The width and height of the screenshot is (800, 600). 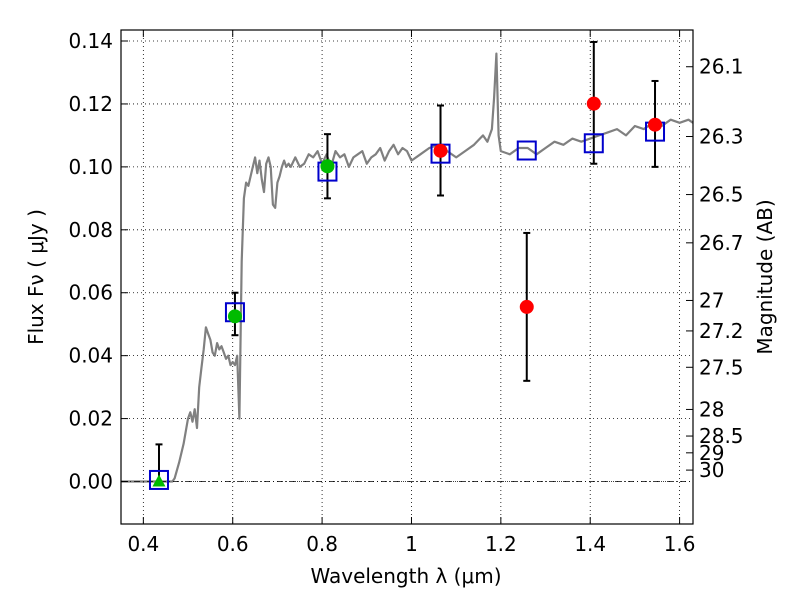 What do you see at coordinates (590, 544) in the screenshot?
I see `x-tick-label: 1.4` at bounding box center [590, 544].